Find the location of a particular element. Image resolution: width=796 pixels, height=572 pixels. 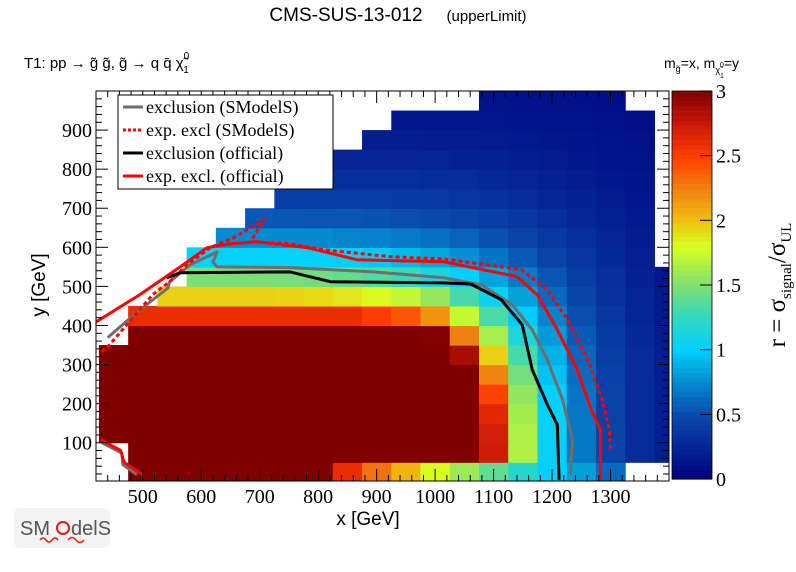

z-axis-title: r = σsignal/σUL is located at coordinates (779, 285).